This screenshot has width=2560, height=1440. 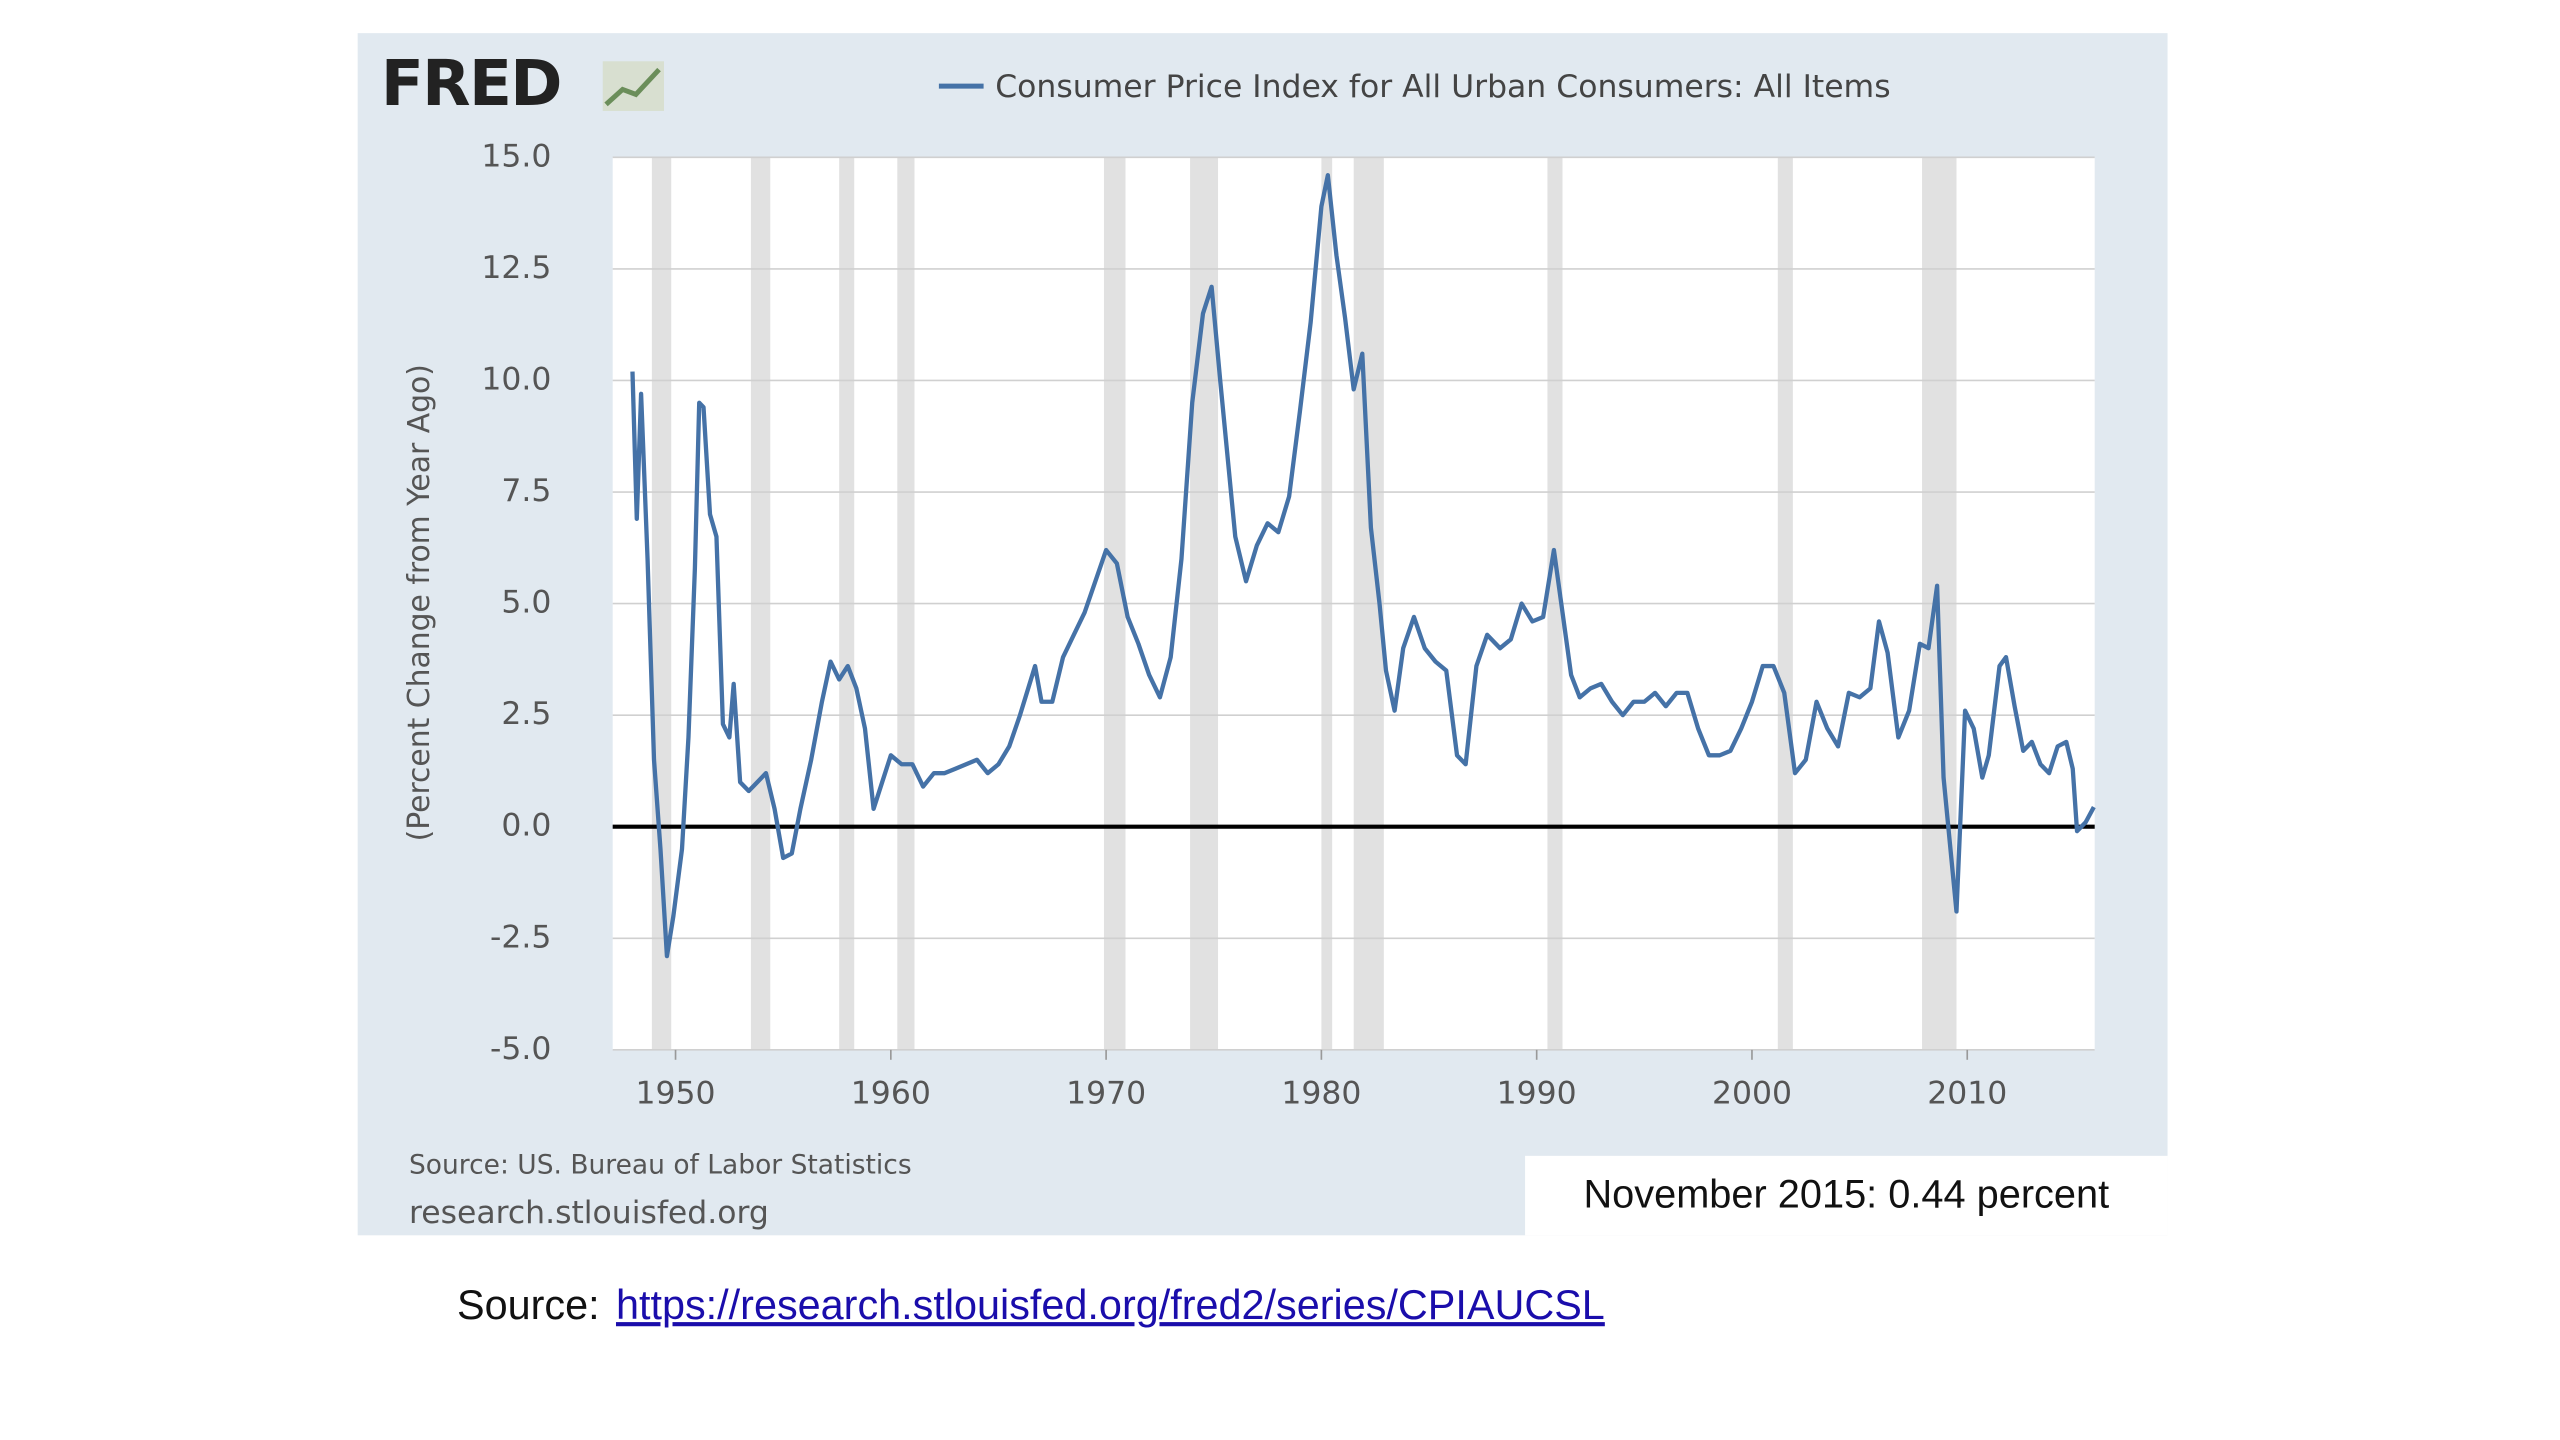 I want to click on y-tick-label: 5.0, so click(x=526, y=603).